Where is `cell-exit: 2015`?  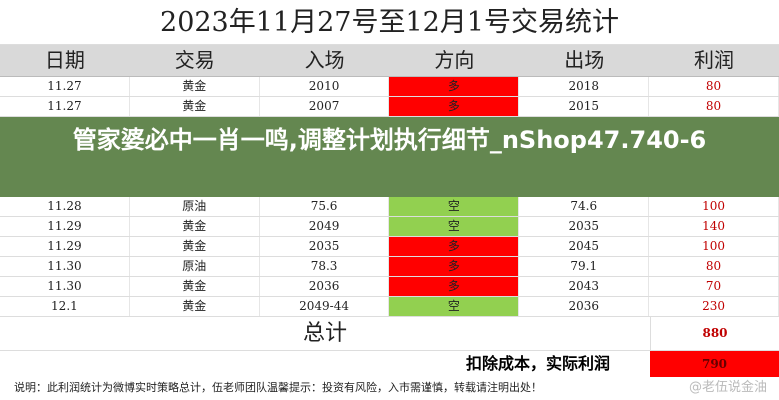
cell-exit: 2015 is located at coordinates (584, 106).